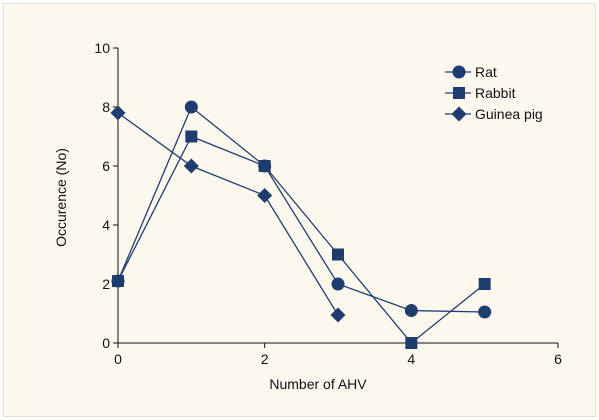 This screenshot has width=599, height=420. I want to click on legend-item-rabbit: Rabbit, so click(480, 93).